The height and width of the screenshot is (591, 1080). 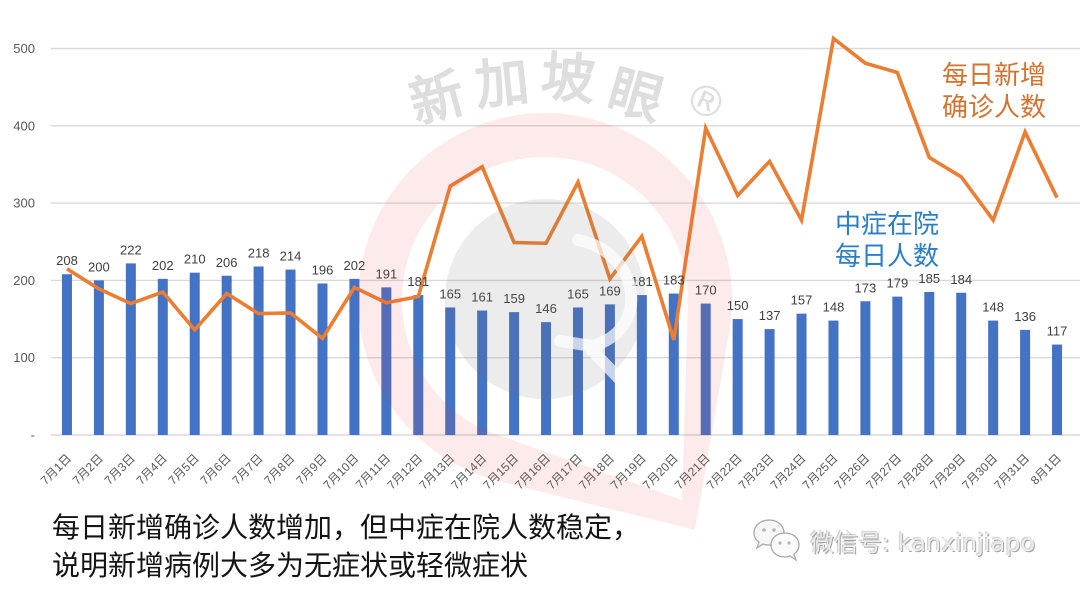 I want to click on annotation-line: 中症在院, so click(x=887, y=225).